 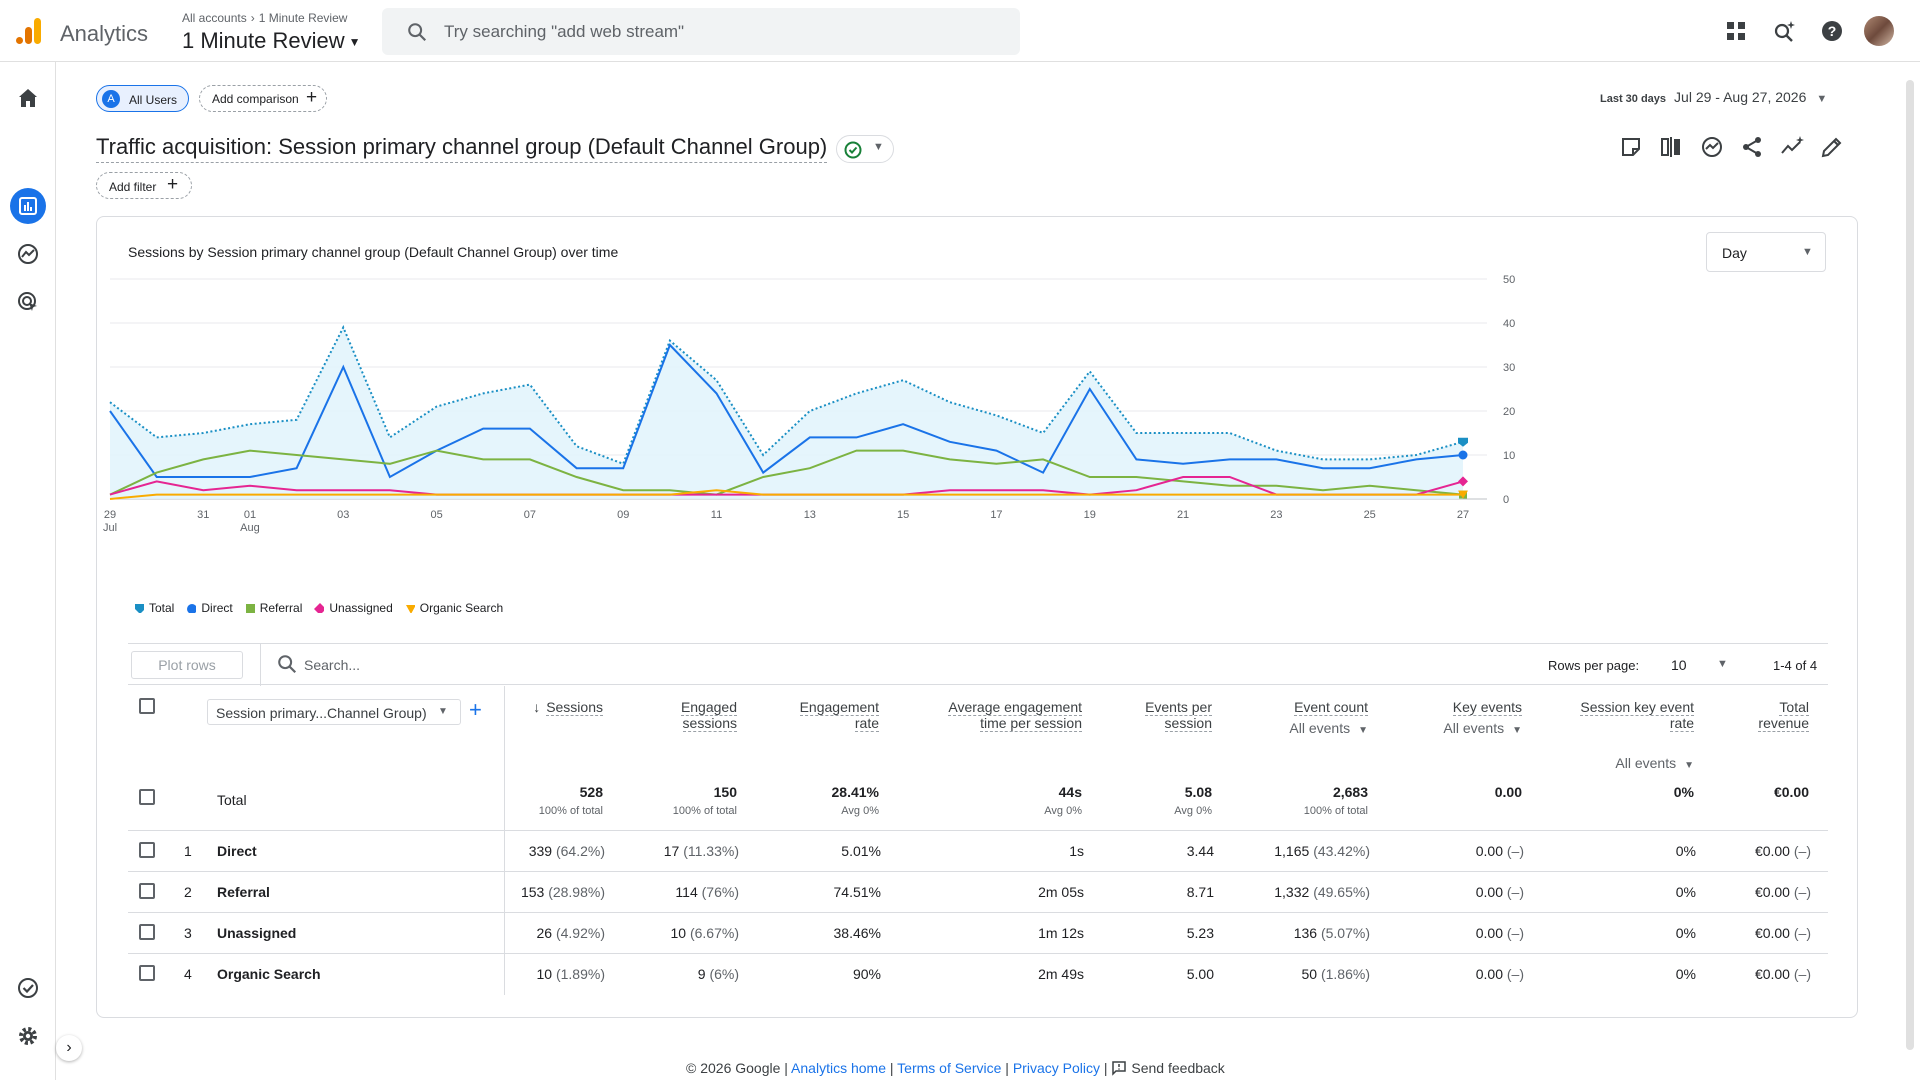 I want to click on plot-rows-button: Plot rows, so click(x=187, y=665).